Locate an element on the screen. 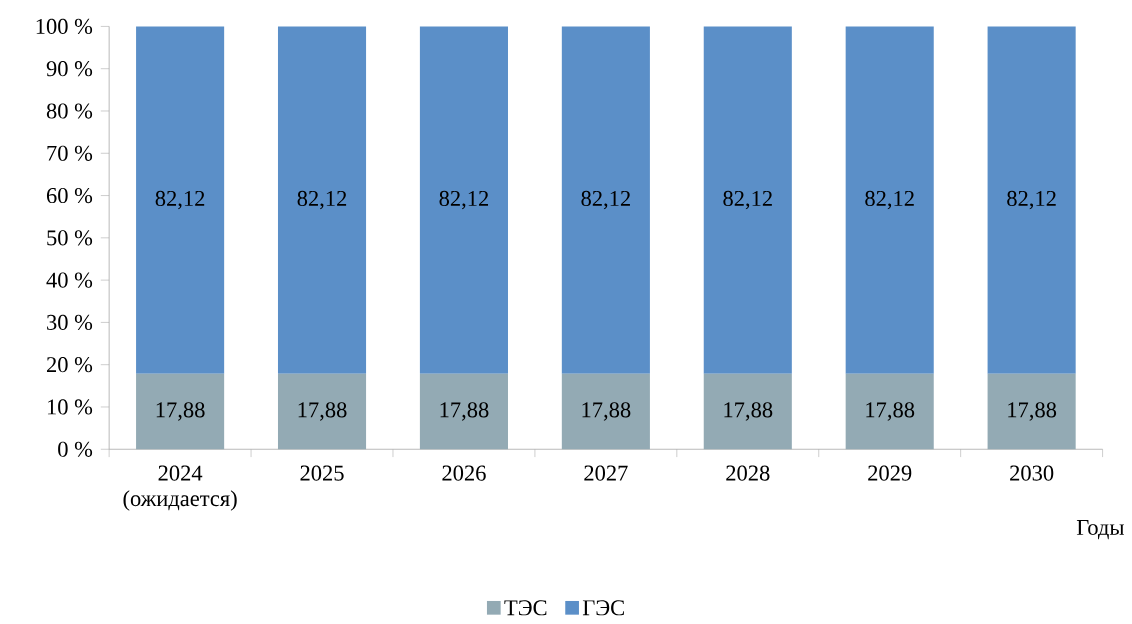 Image resolution: width=1132 pixels, height=624 pixels. y-tick-label: 60 % is located at coordinates (69, 195).